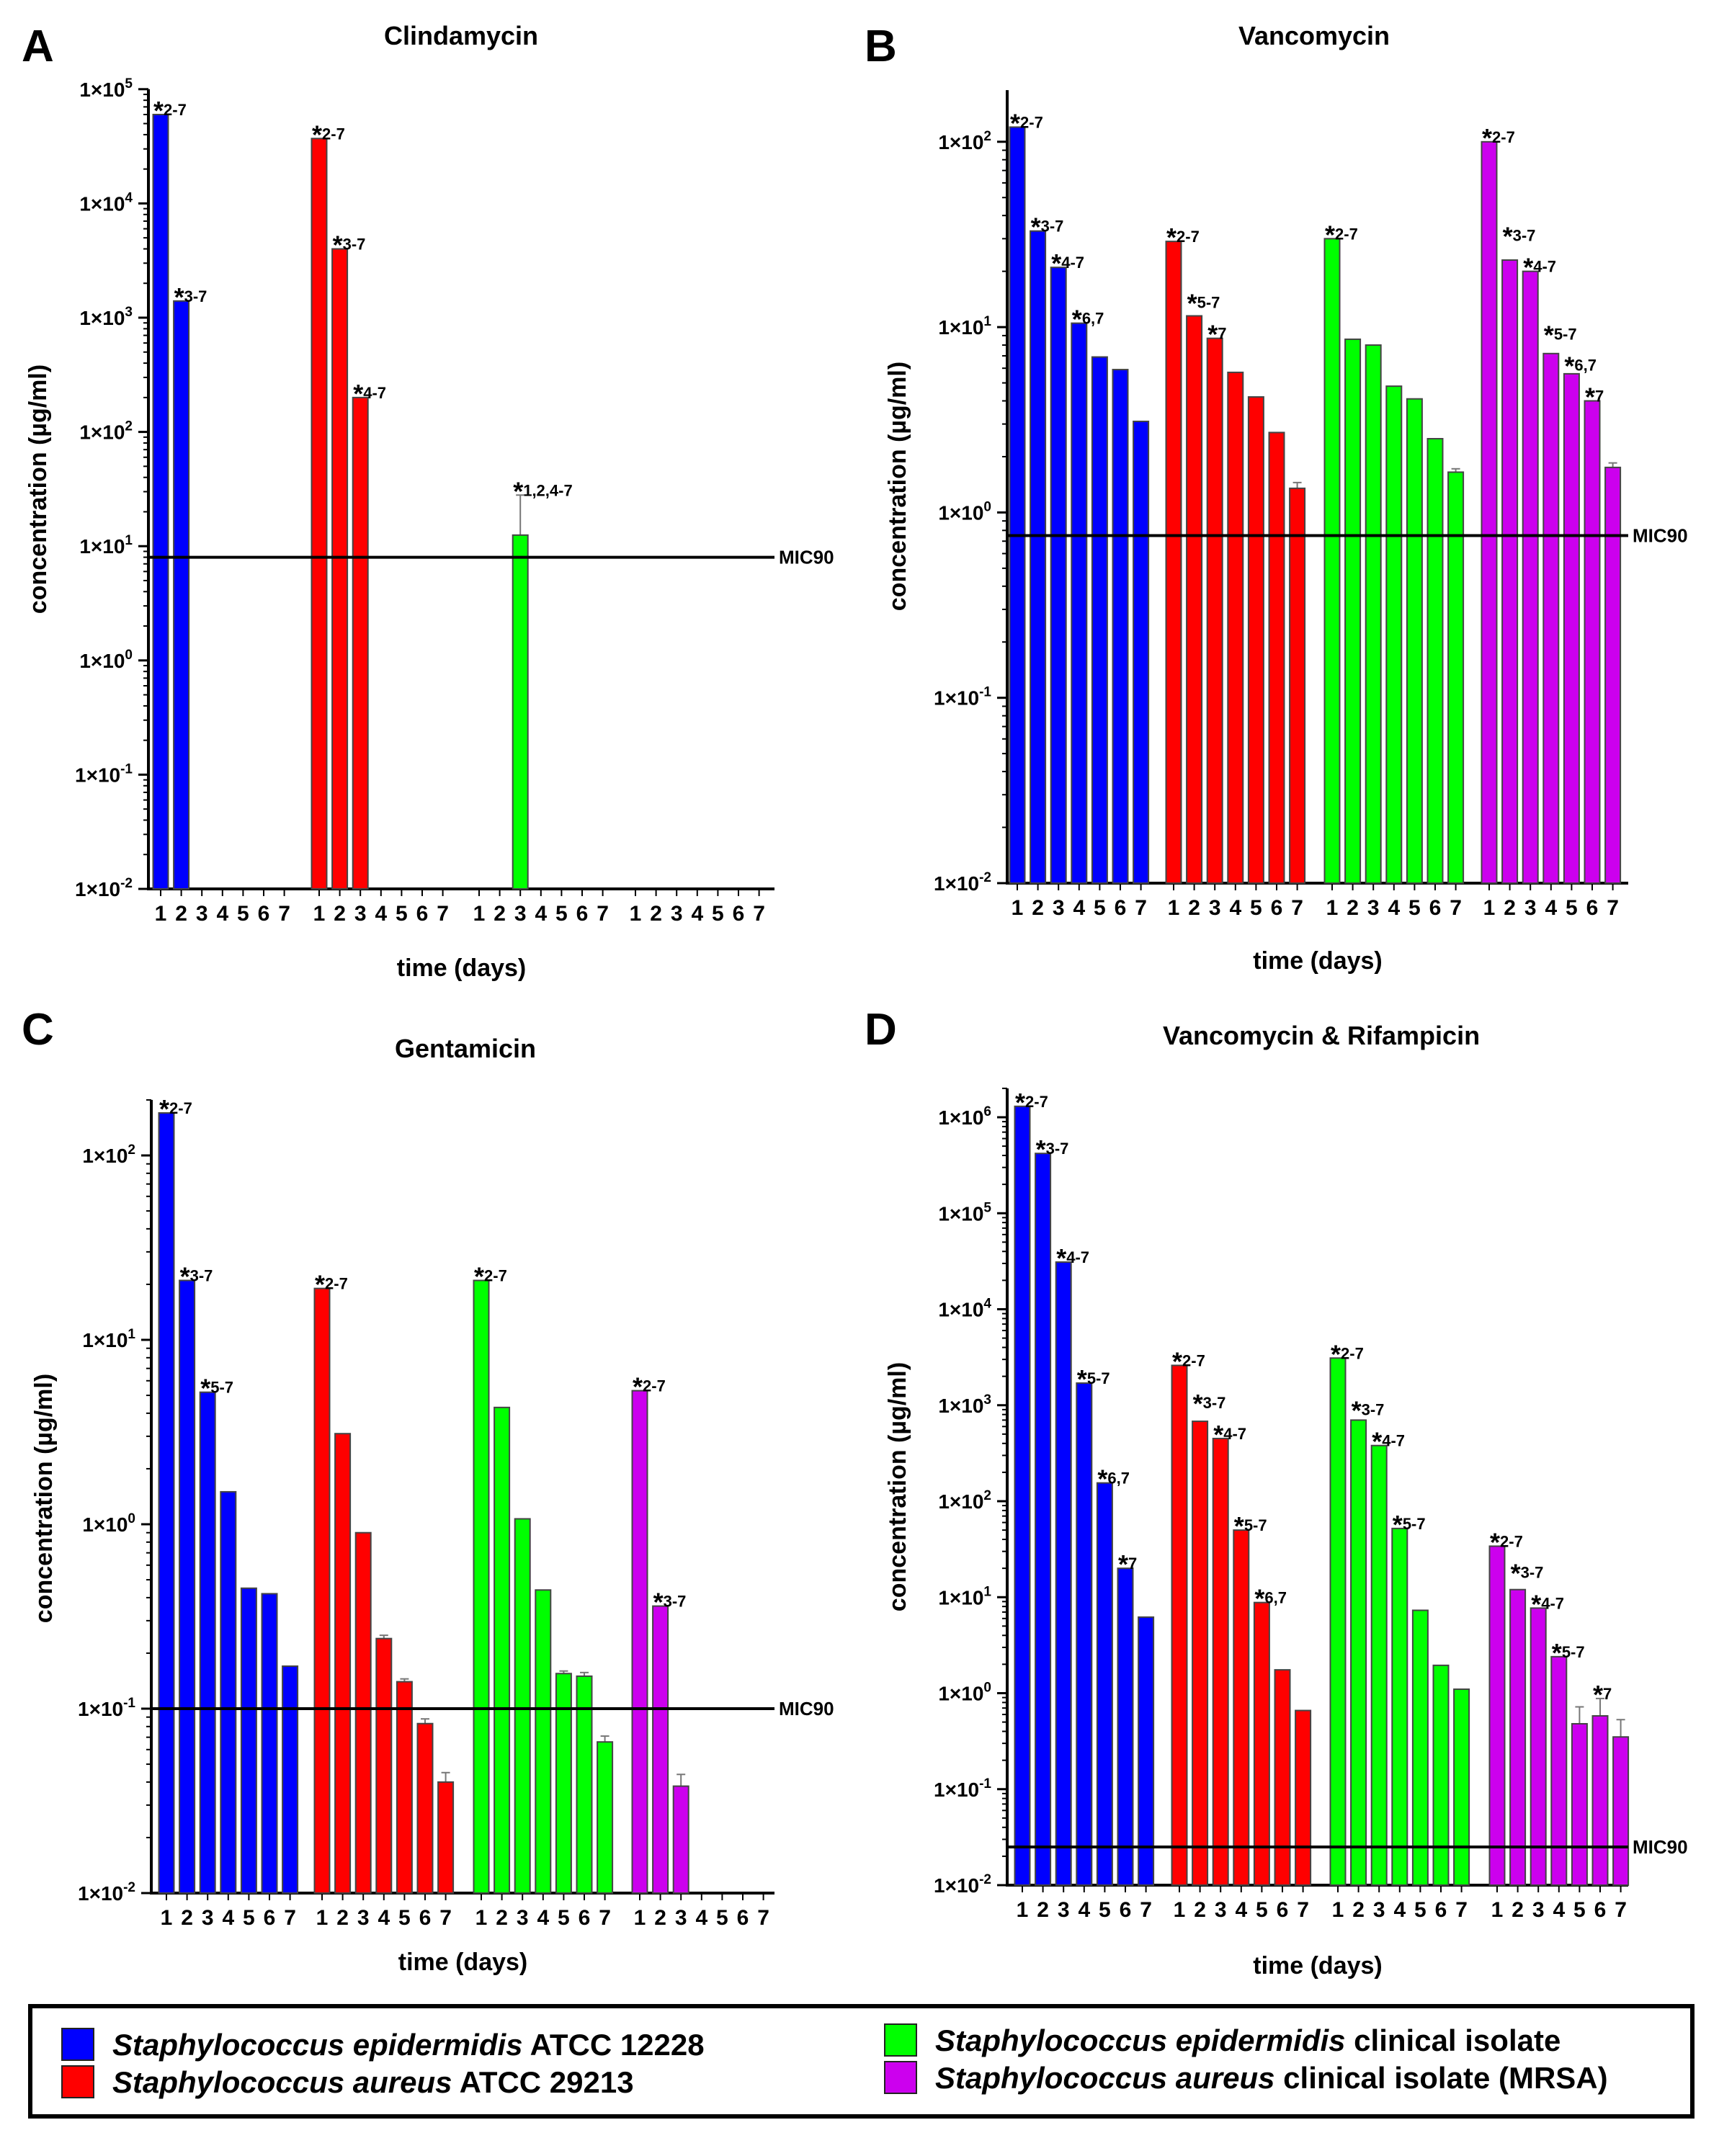 The image size is (1719, 2156). Describe the element at coordinates (131, 1334) in the screenshot. I see `y-tick-exponent: 1` at that location.